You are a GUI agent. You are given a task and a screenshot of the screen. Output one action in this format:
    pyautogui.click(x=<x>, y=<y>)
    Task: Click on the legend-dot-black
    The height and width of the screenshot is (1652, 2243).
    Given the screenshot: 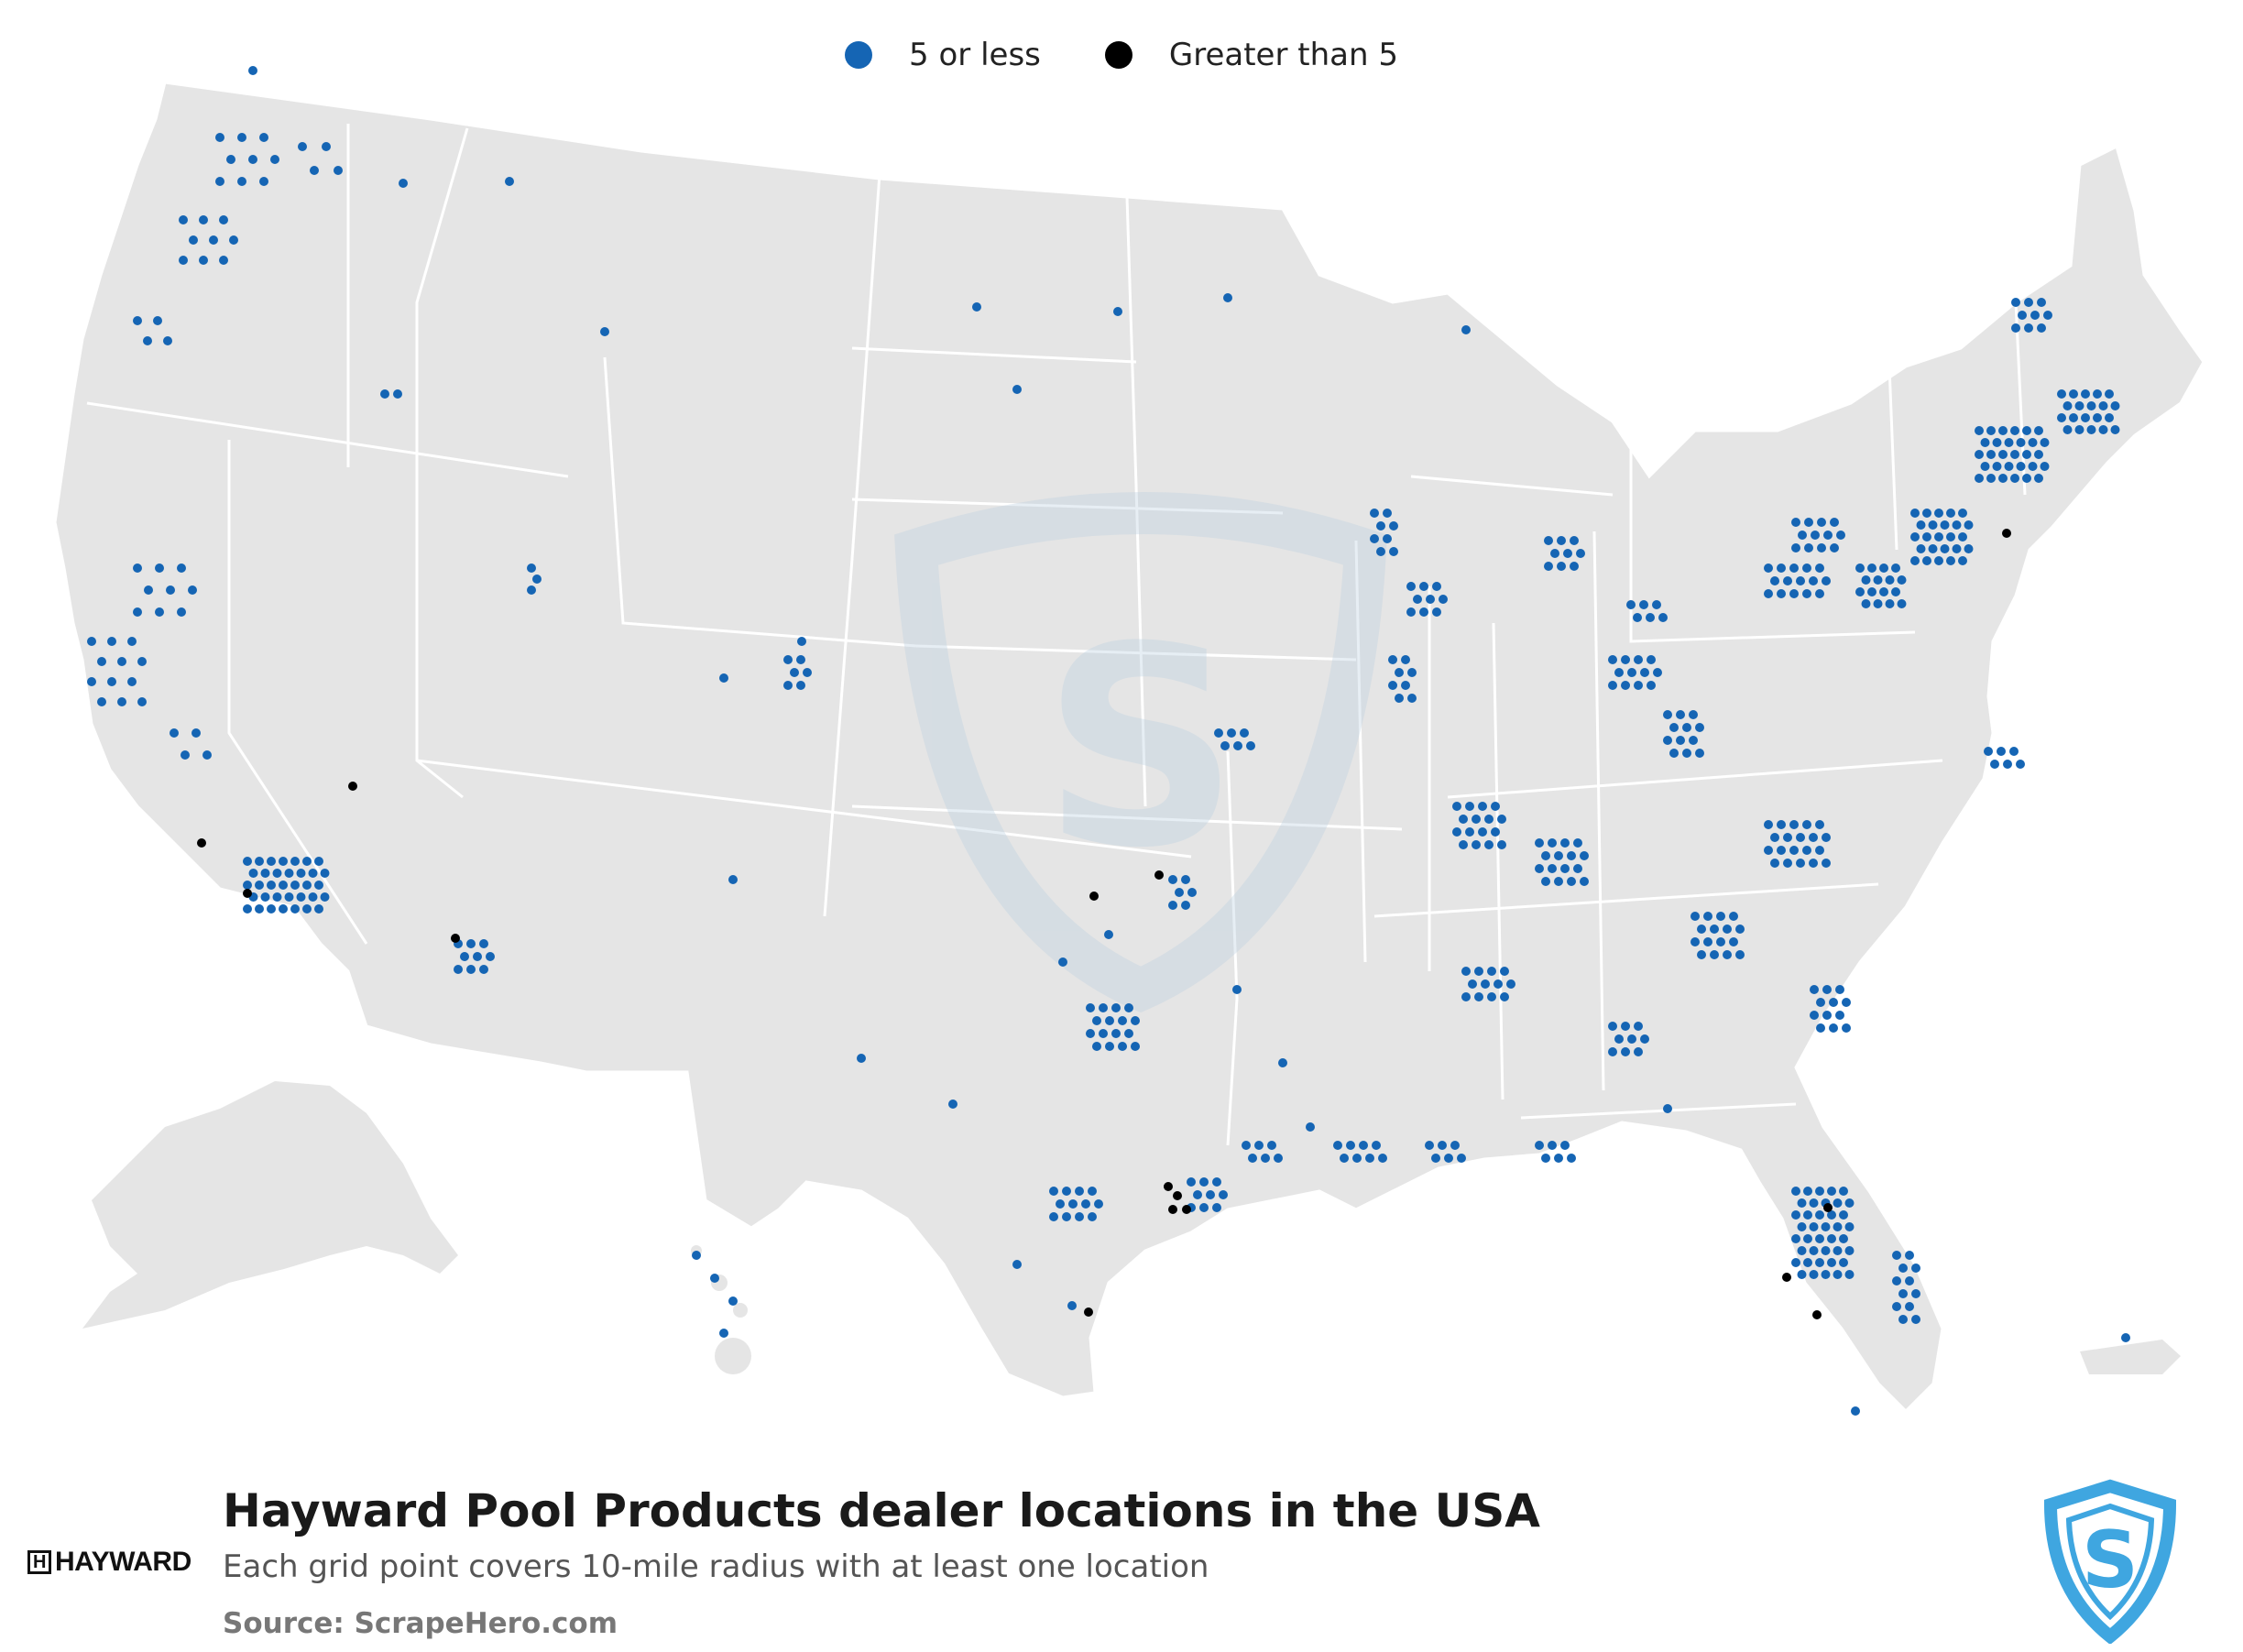 What is the action you would take?
    pyautogui.click(x=1118, y=55)
    